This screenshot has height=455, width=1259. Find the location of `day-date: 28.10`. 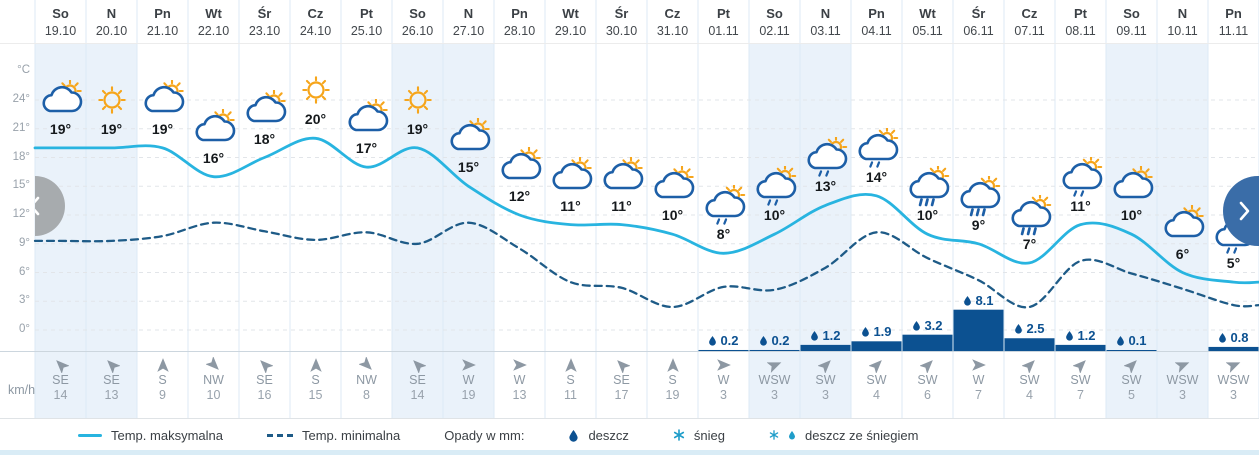

day-date: 28.10 is located at coordinates (519, 31).